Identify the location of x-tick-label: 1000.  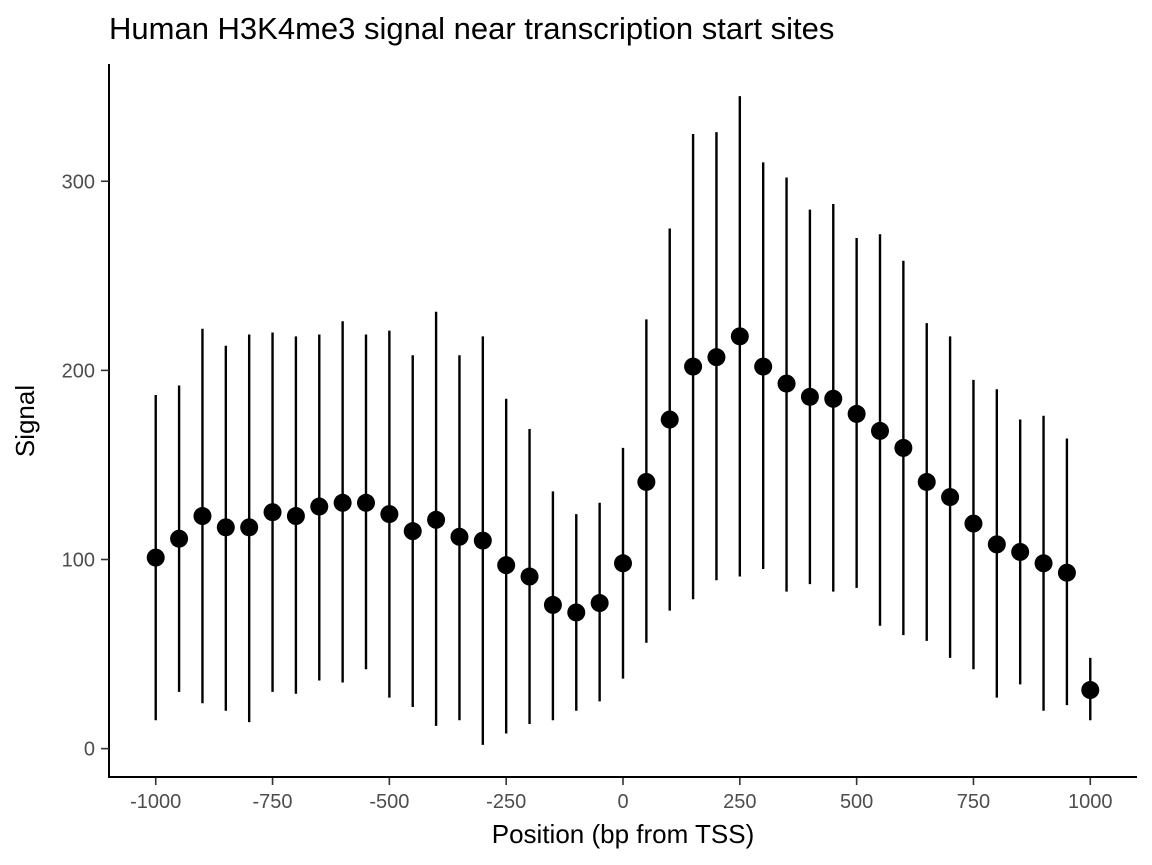
(1090, 802).